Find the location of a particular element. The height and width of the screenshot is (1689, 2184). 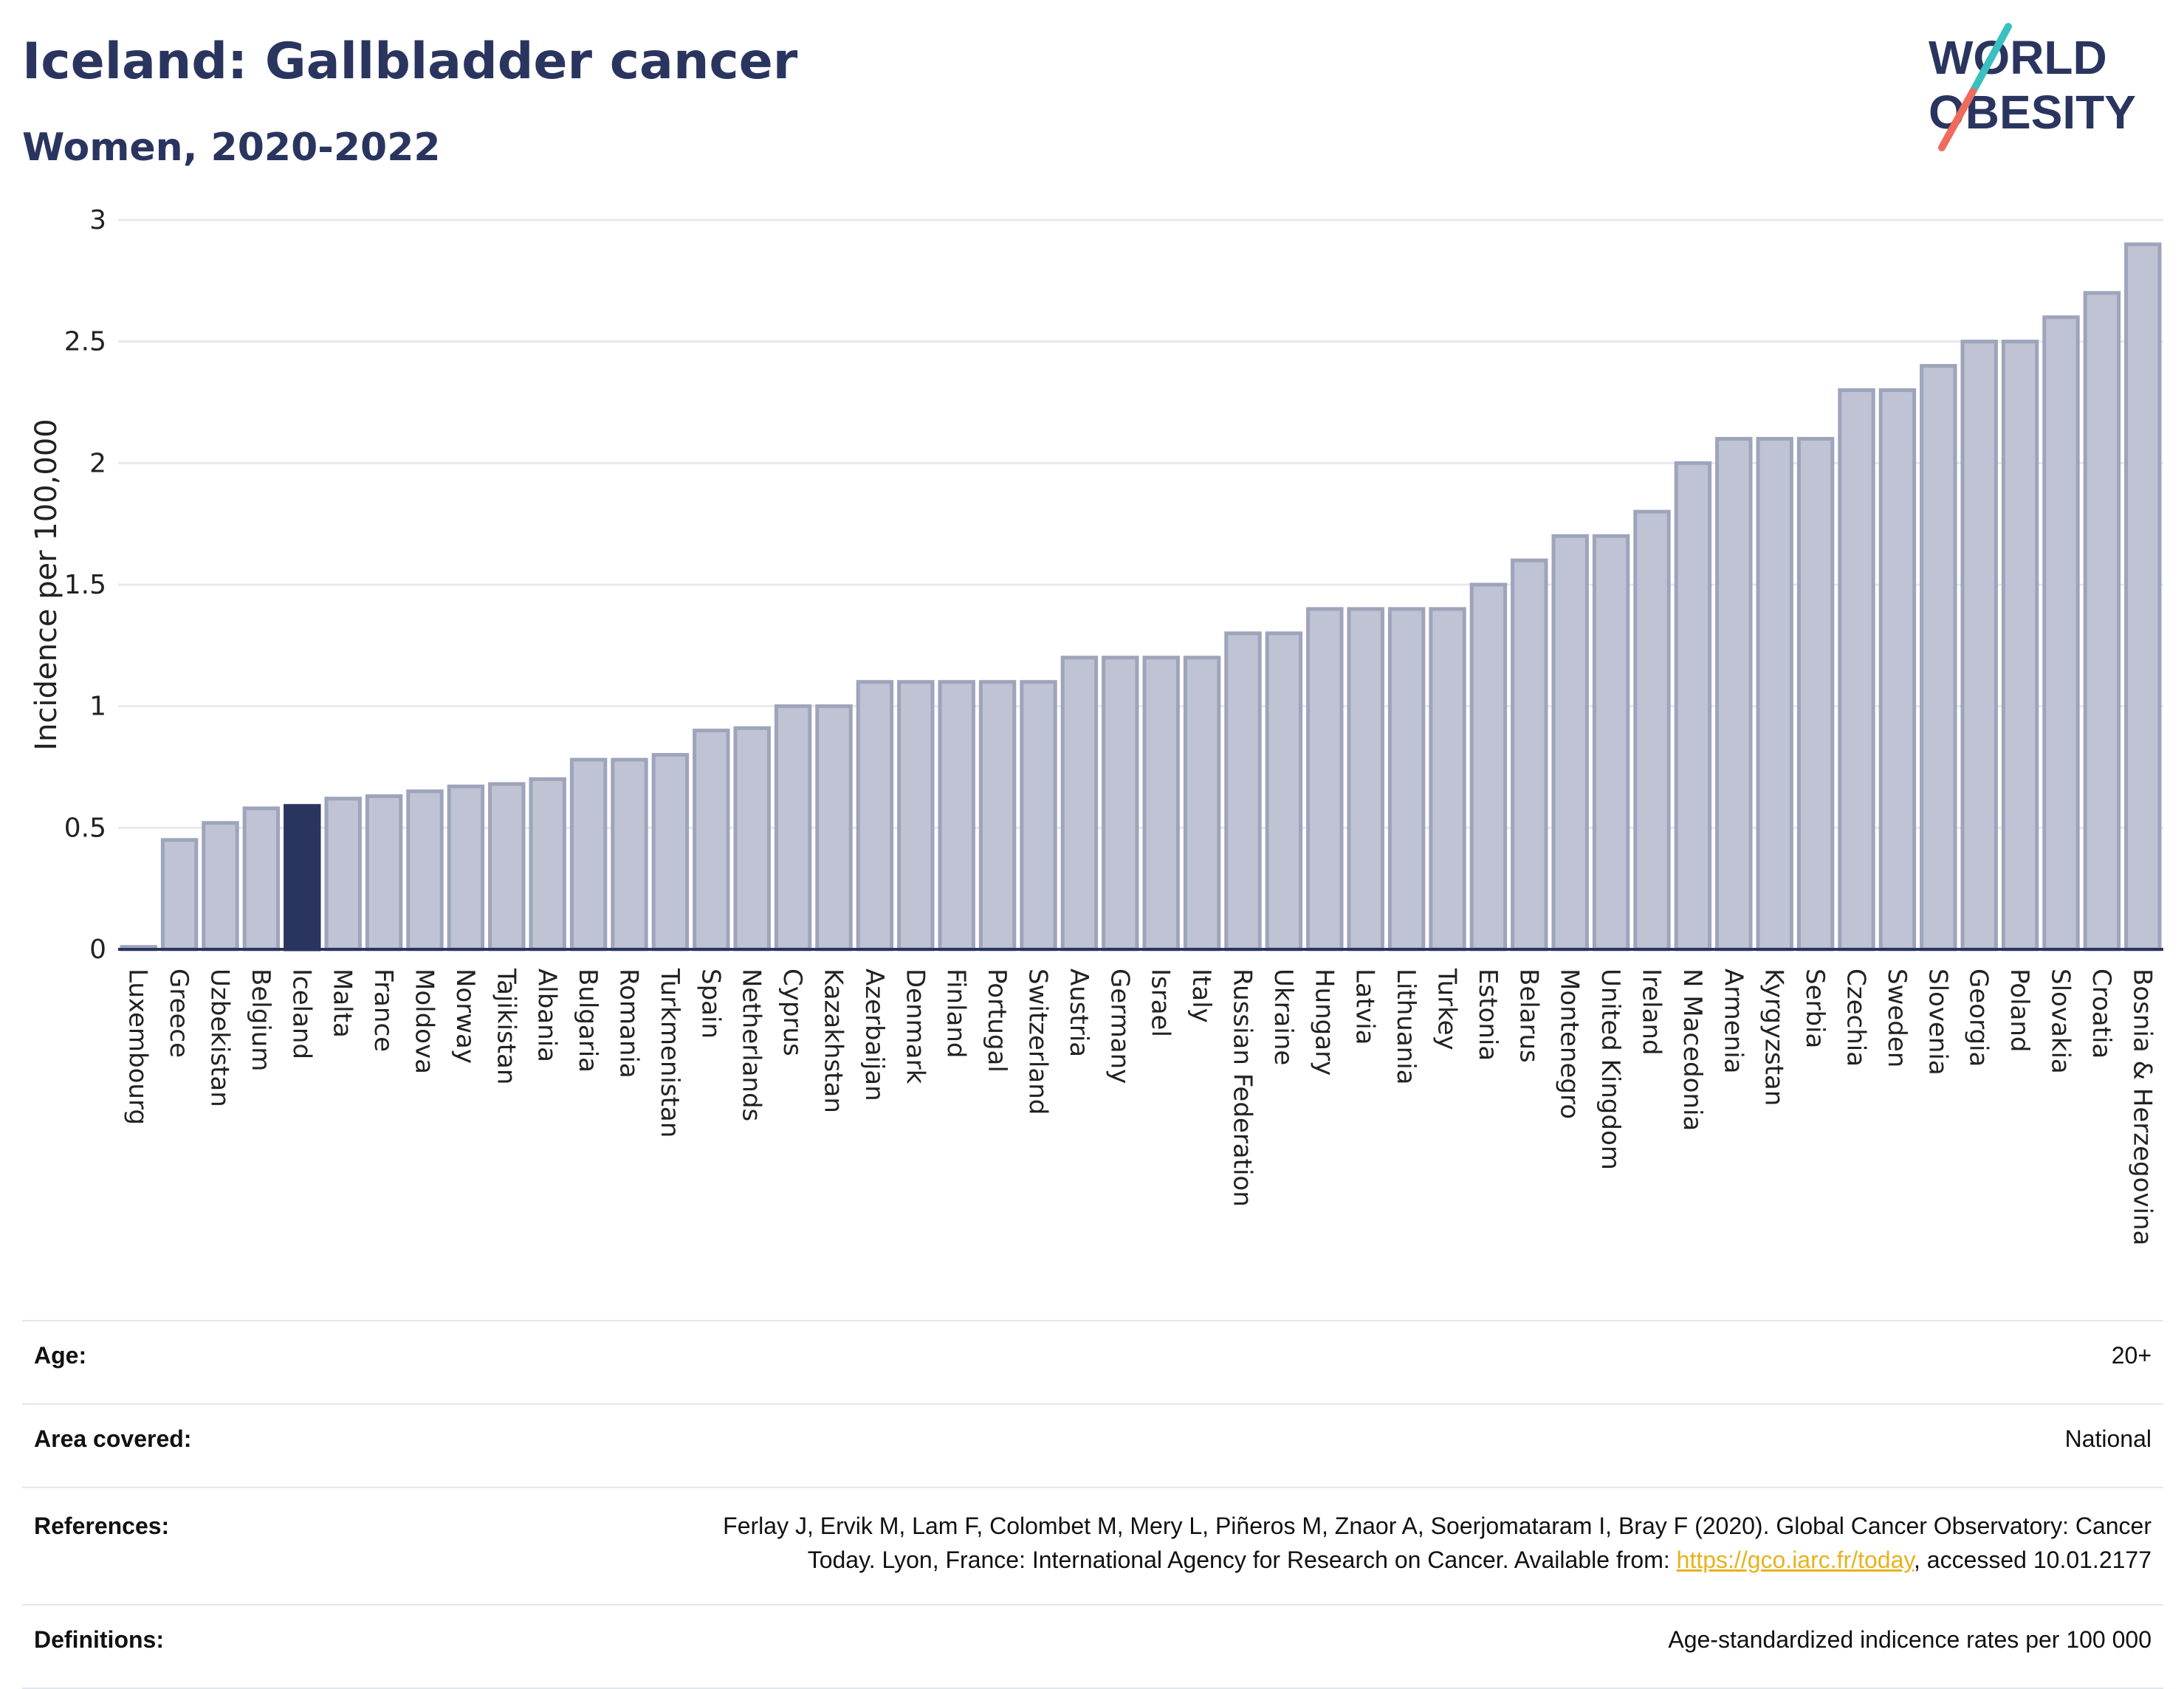

logo-line1: WORLD is located at coordinates (2018, 57).